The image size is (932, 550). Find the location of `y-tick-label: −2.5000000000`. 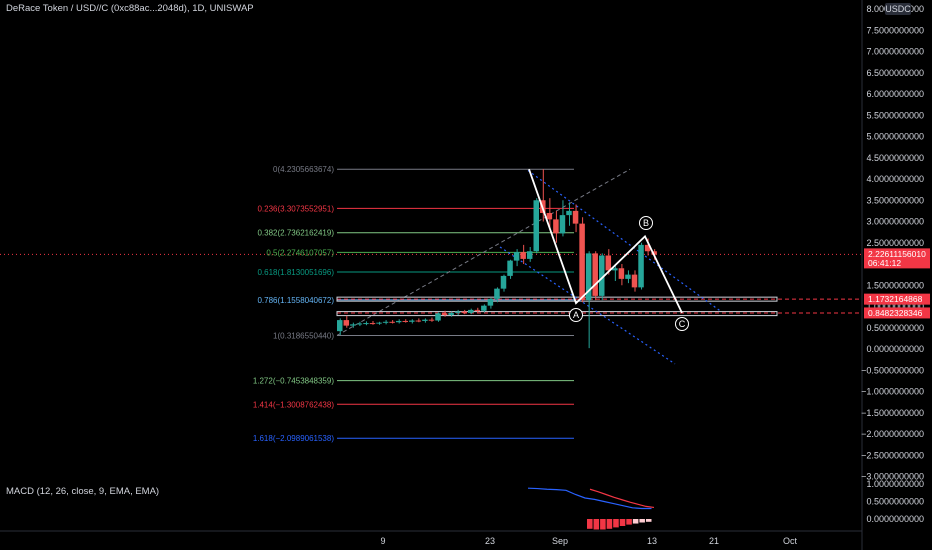

y-tick-label: −2.5000000000 is located at coordinates (892, 455).